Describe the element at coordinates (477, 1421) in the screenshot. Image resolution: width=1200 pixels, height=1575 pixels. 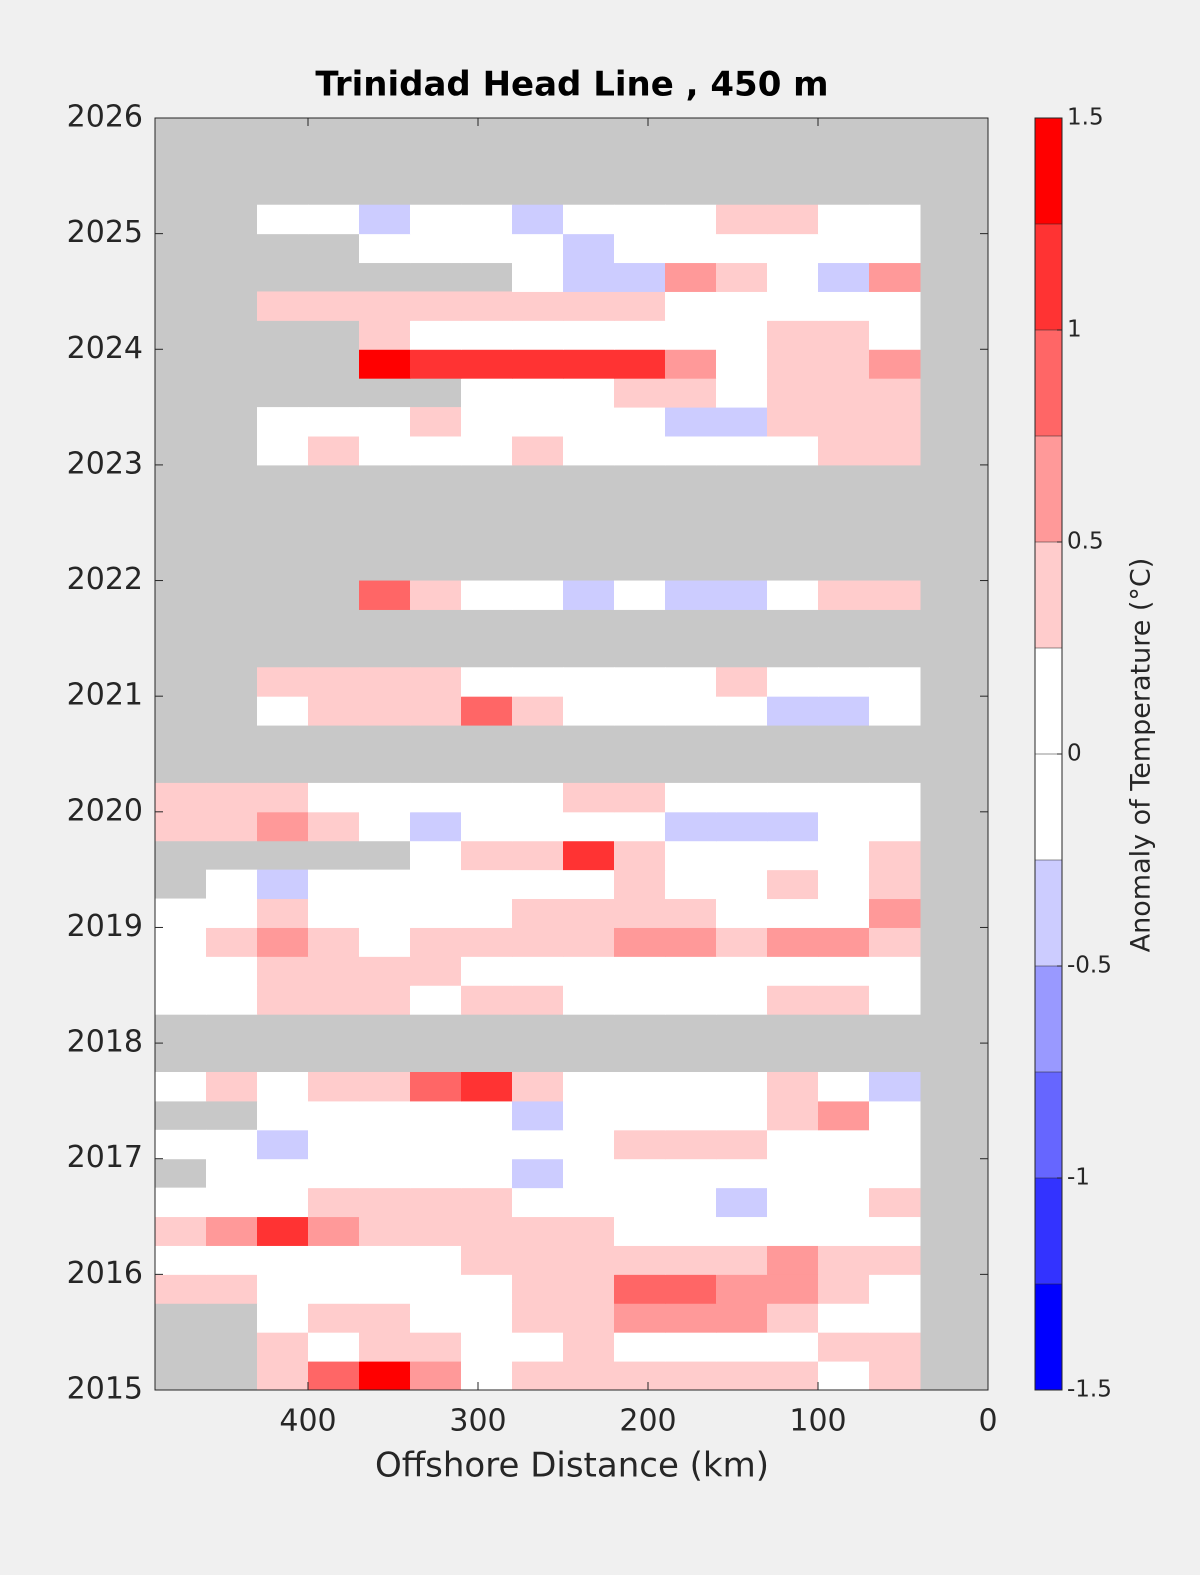
I see `x-tick-label: 300` at that location.